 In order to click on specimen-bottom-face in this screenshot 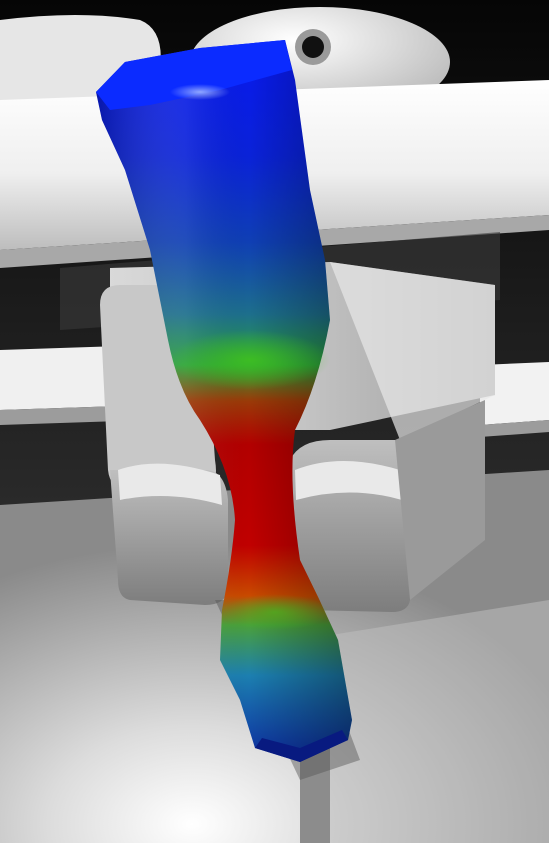, I will do `click(301, 746)`.